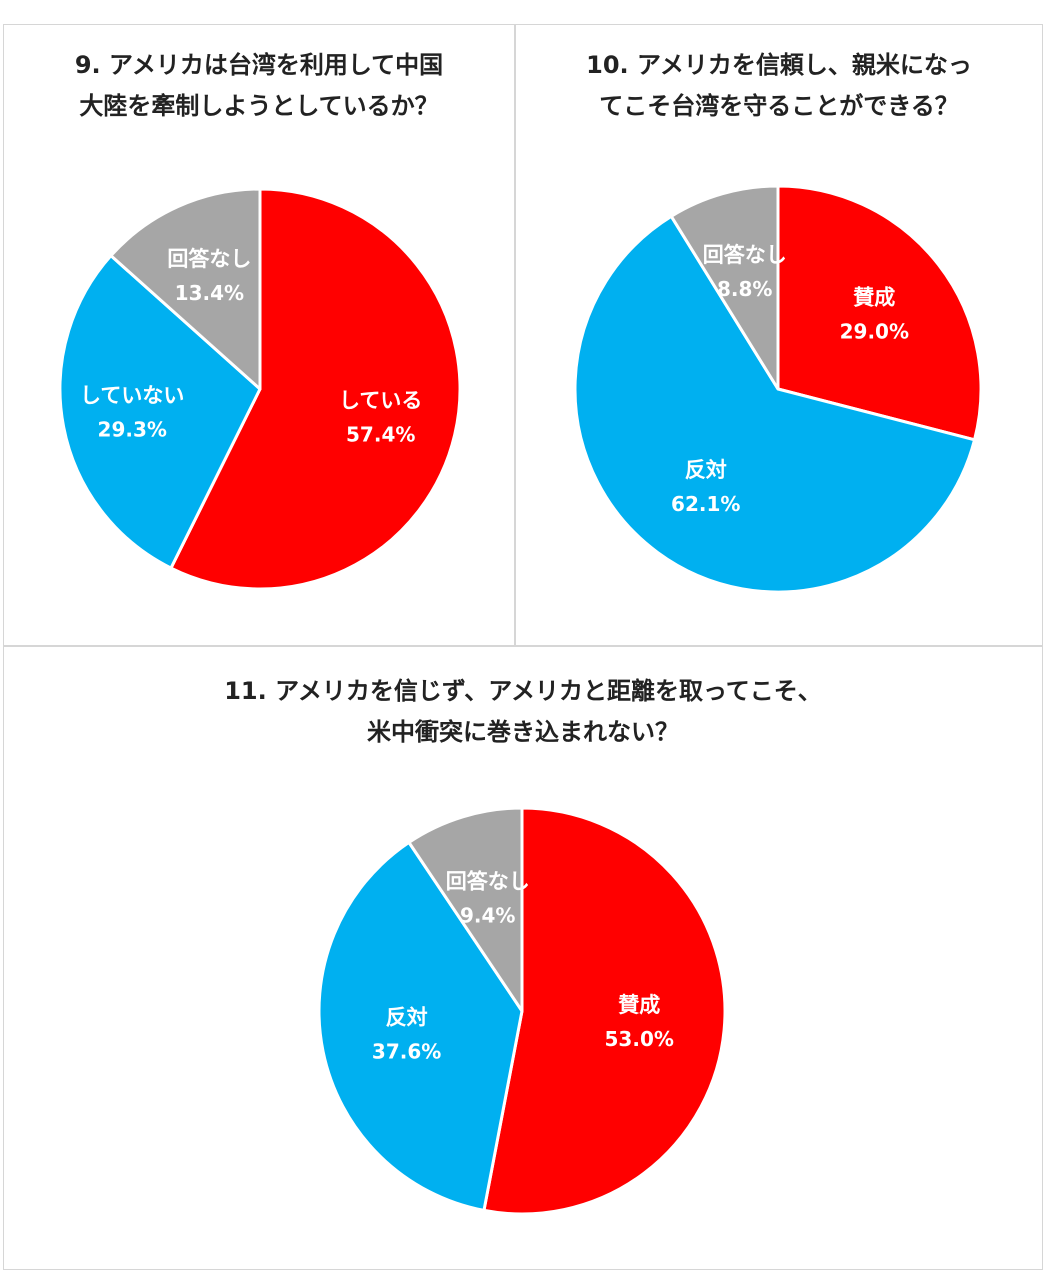 Image resolution: width=1046 pixels, height=1273 pixels. I want to click on slice-value-label: 29.0%, so click(874, 331).